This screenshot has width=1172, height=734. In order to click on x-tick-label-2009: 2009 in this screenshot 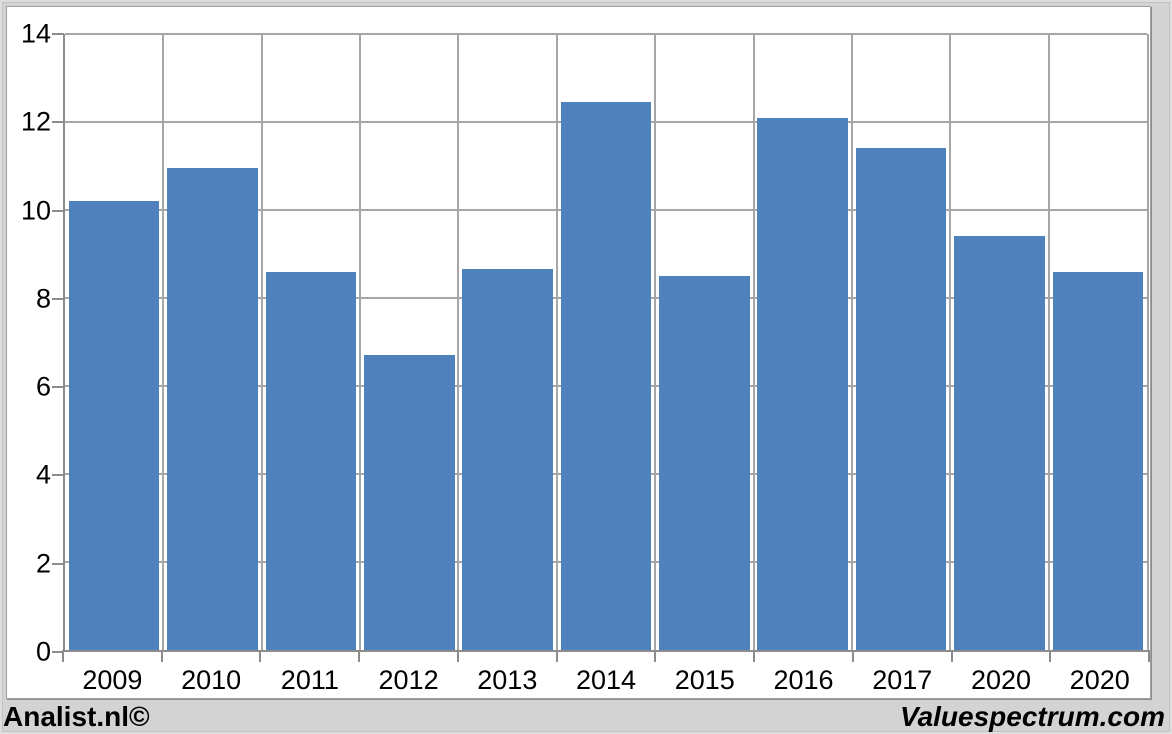, I will do `click(112, 680)`.